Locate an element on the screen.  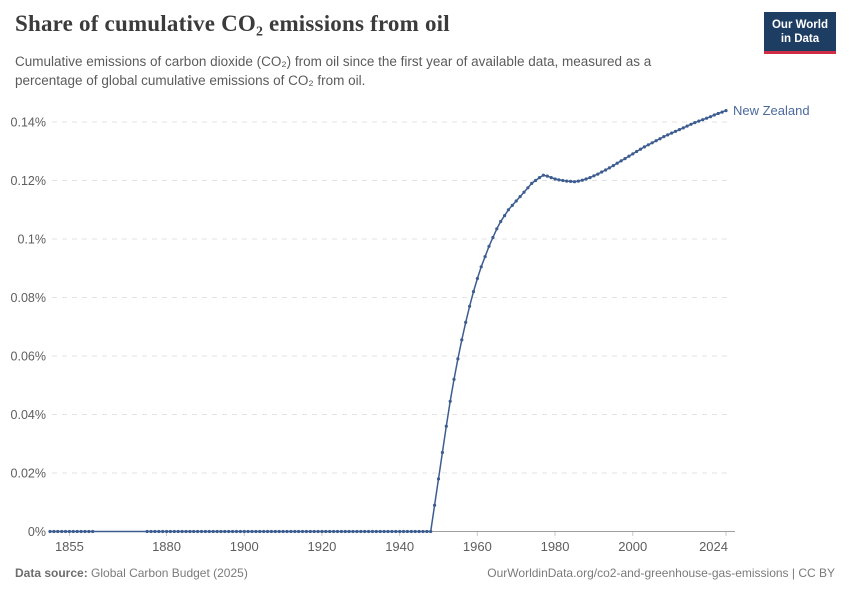
series-label: New Zealand is located at coordinates (771, 110).